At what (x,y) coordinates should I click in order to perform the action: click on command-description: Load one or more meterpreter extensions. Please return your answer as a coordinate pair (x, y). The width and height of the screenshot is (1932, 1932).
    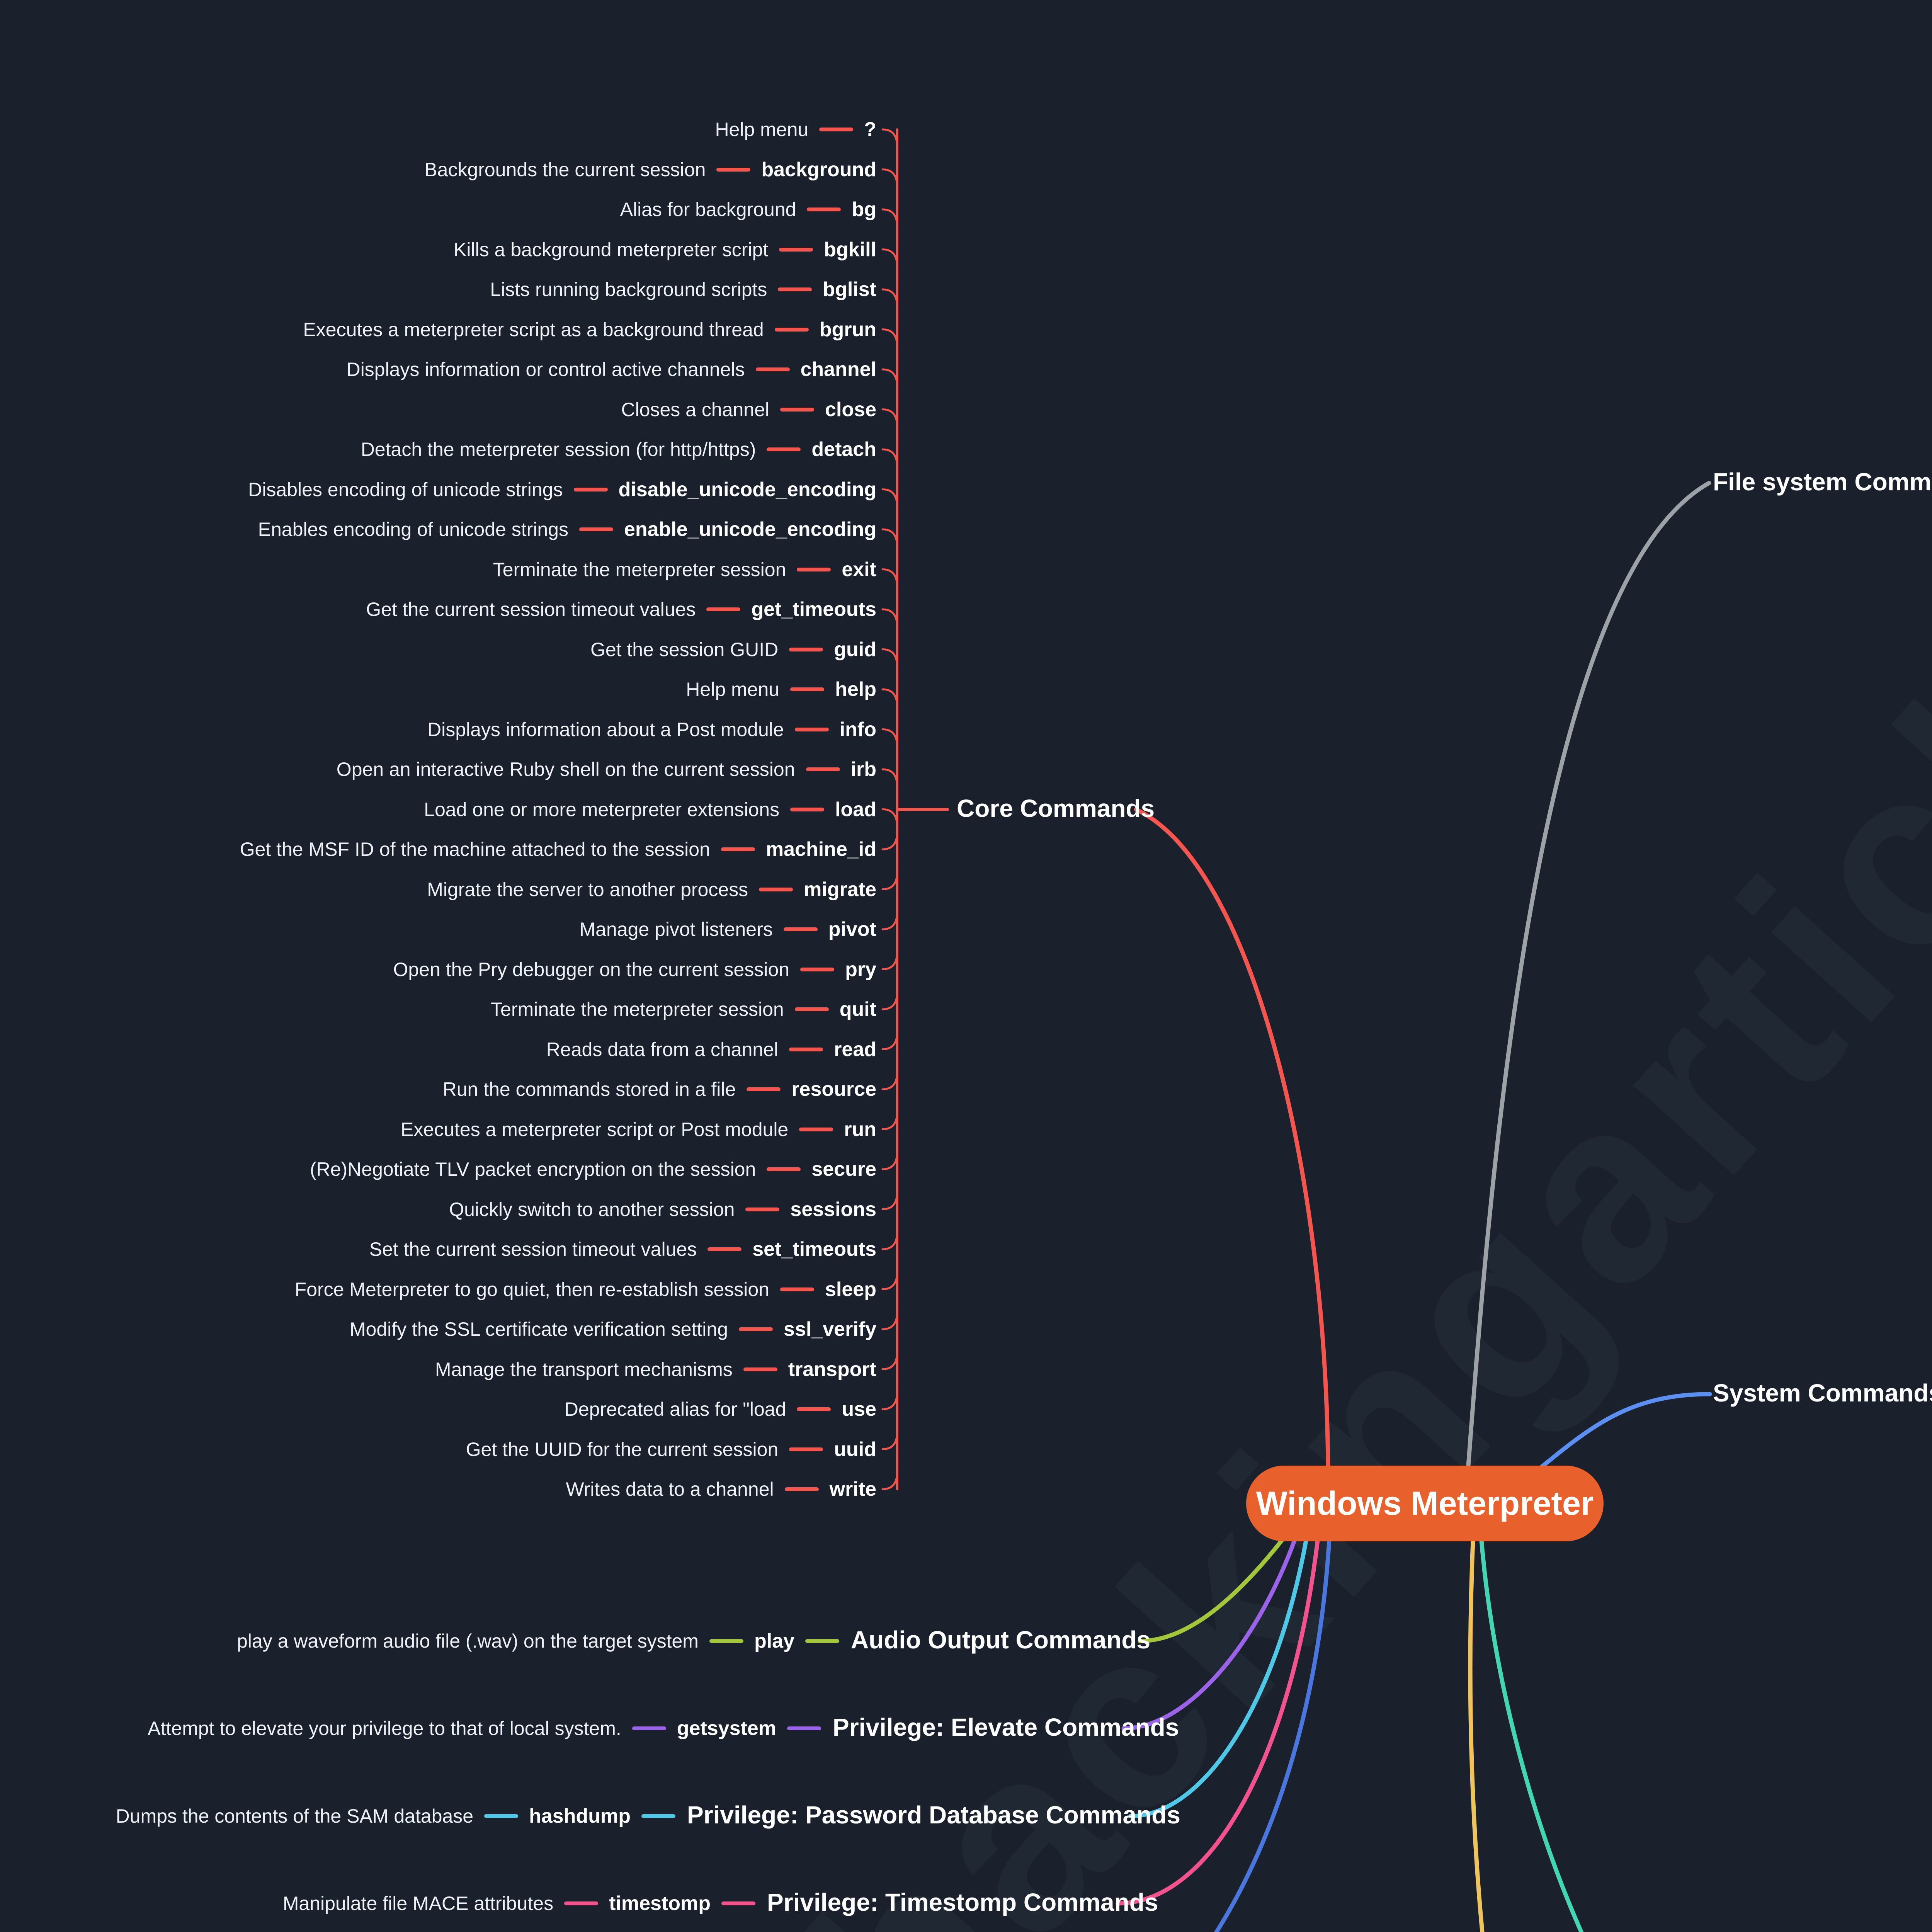
    Looking at the image, I should click on (602, 809).